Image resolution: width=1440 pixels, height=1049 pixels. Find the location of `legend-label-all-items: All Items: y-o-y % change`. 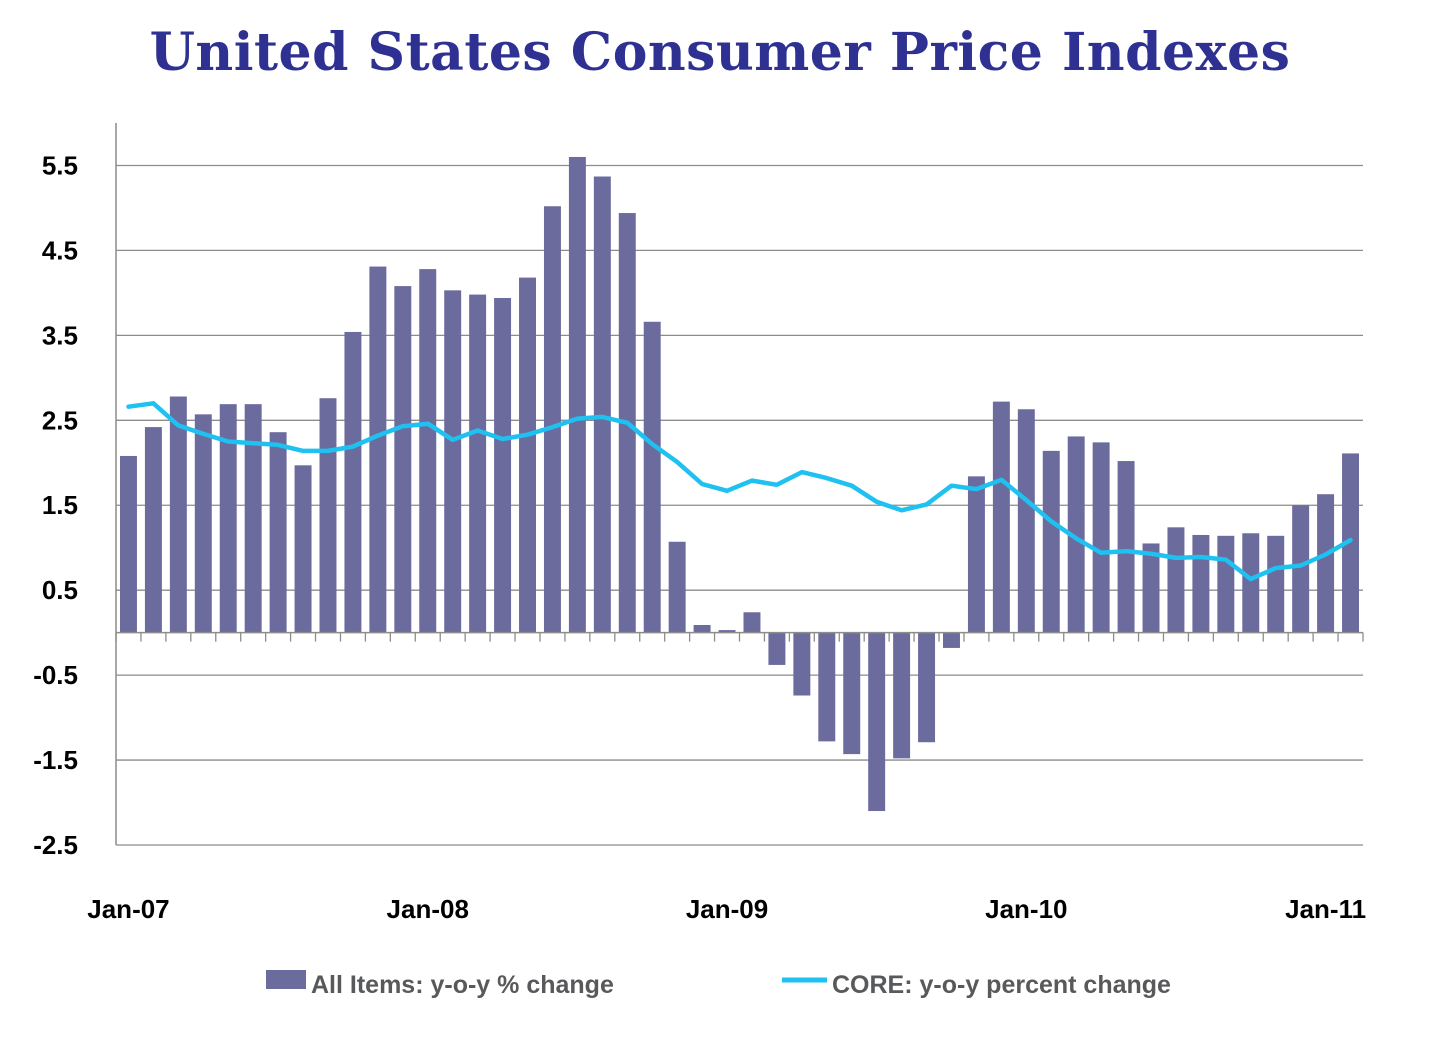

legend-label-all-items: All Items: y-o-y % change is located at coordinates (462, 985).